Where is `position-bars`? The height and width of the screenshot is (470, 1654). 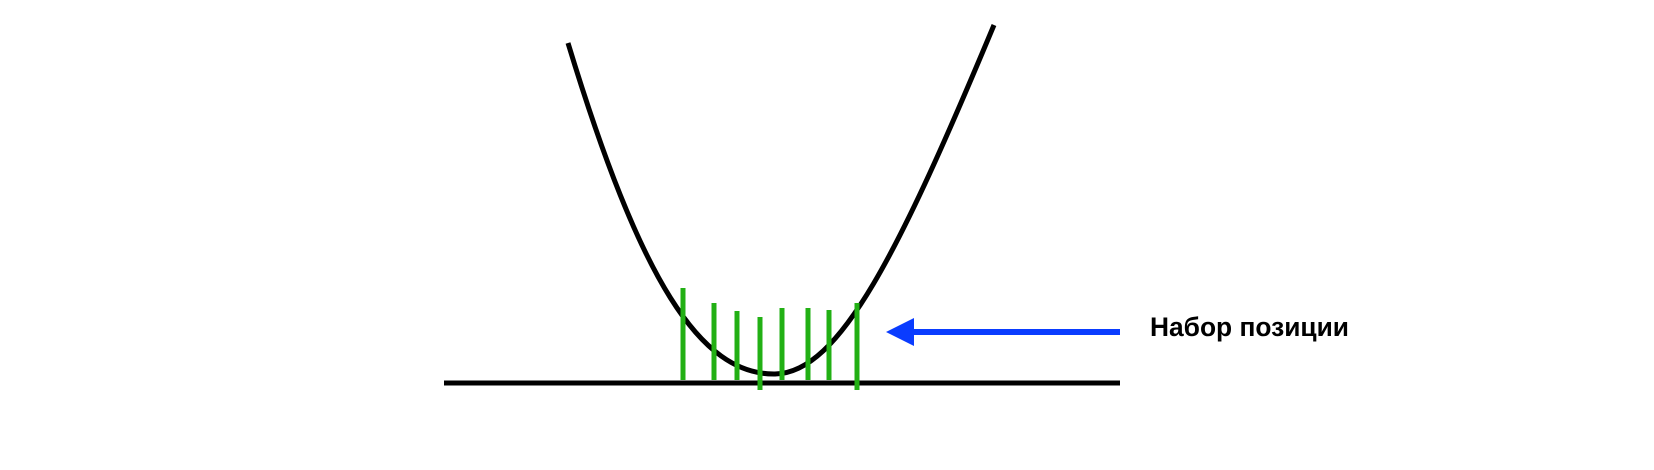 position-bars is located at coordinates (770, 339).